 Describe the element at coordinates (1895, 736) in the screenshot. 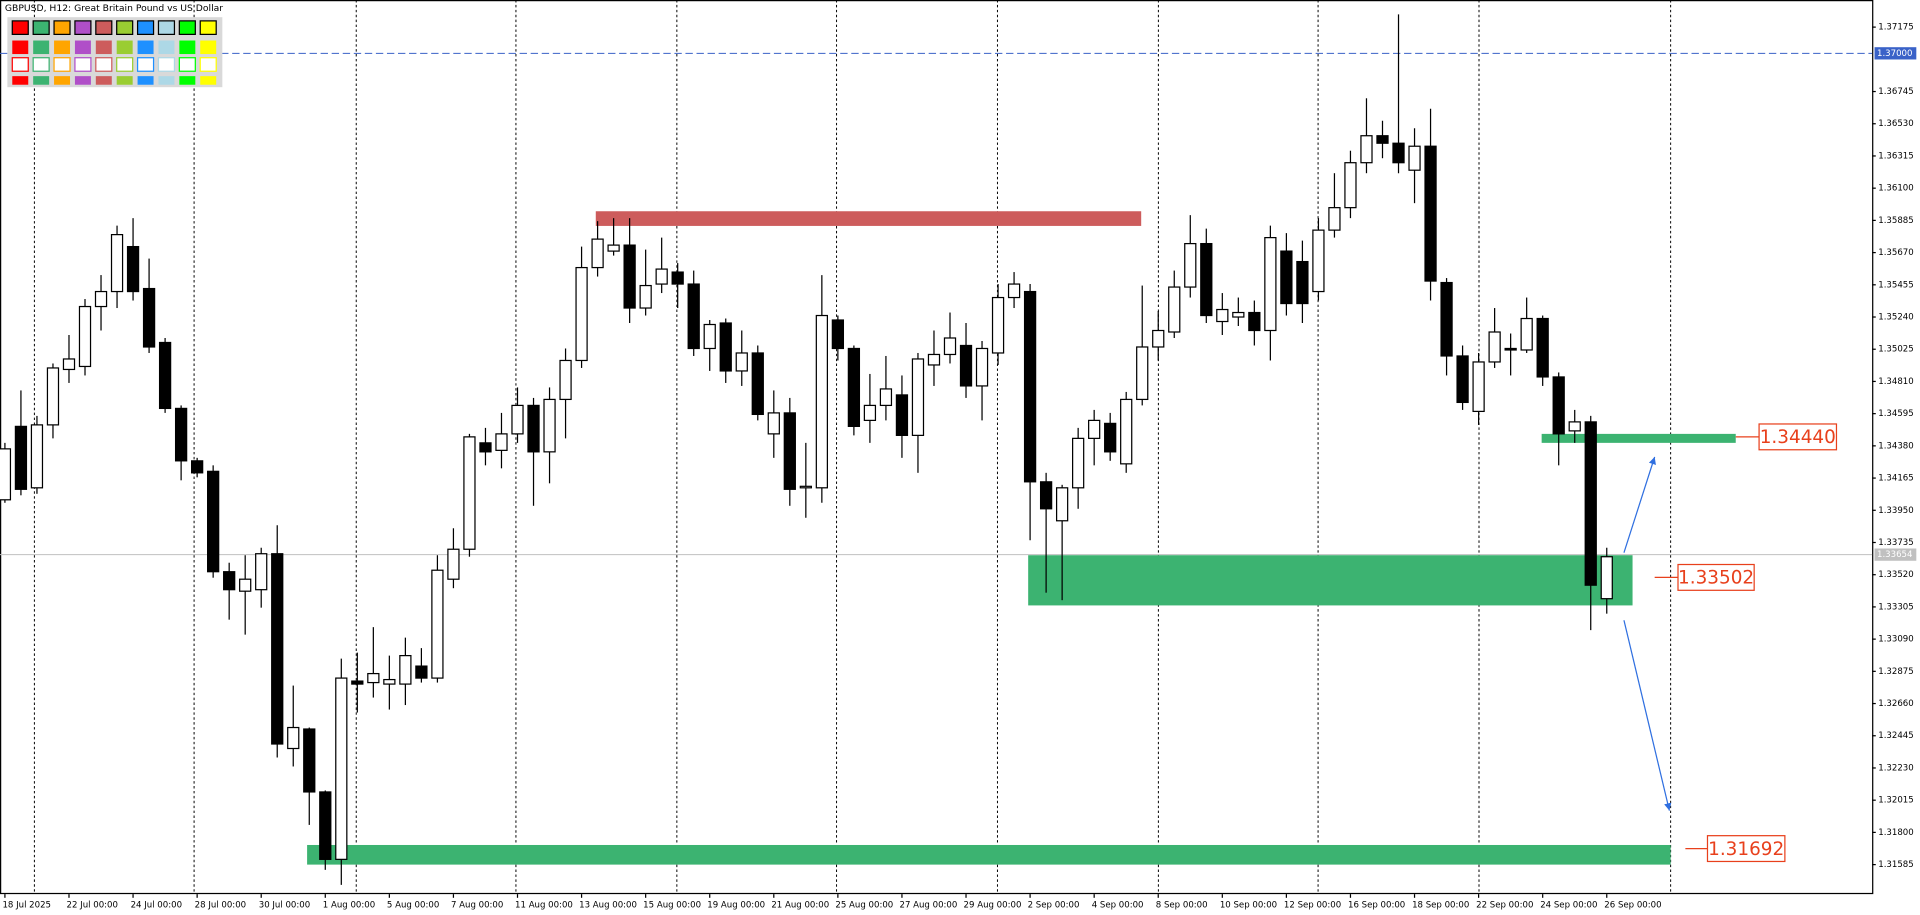

I see `y-tick-label: 1.32445` at that location.